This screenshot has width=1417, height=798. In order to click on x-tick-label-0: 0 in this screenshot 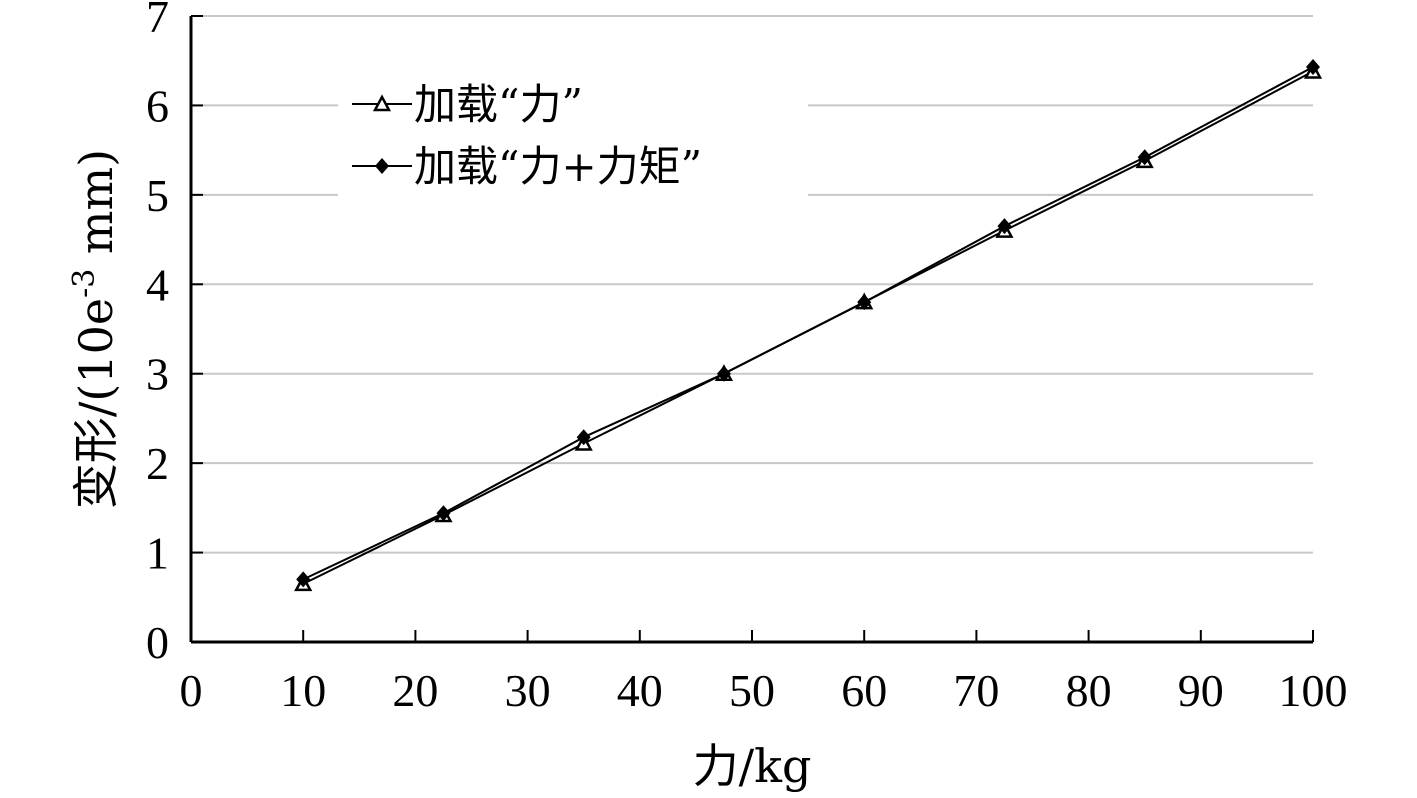, I will do `click(191, 690)`.